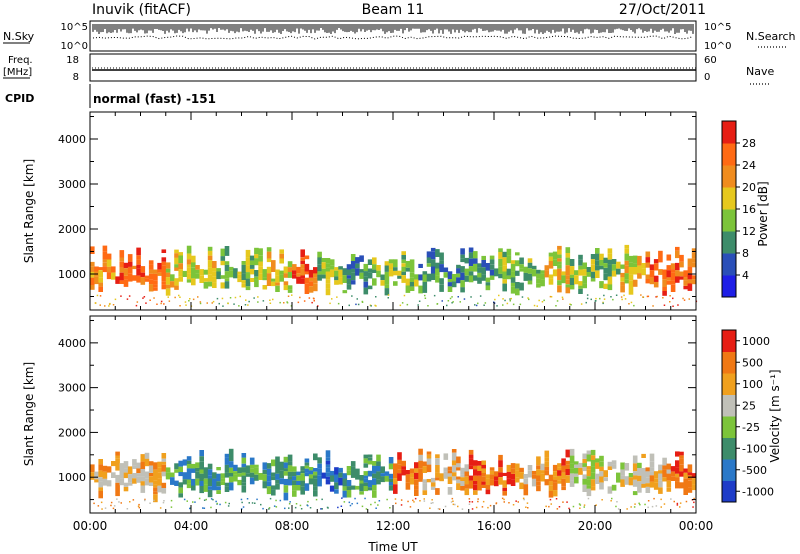 This screenshot has height=554, width=800. Describe the element at coordinates (72, 60) in the screenshot. I see `freq-ytick-top: 18` at that location.